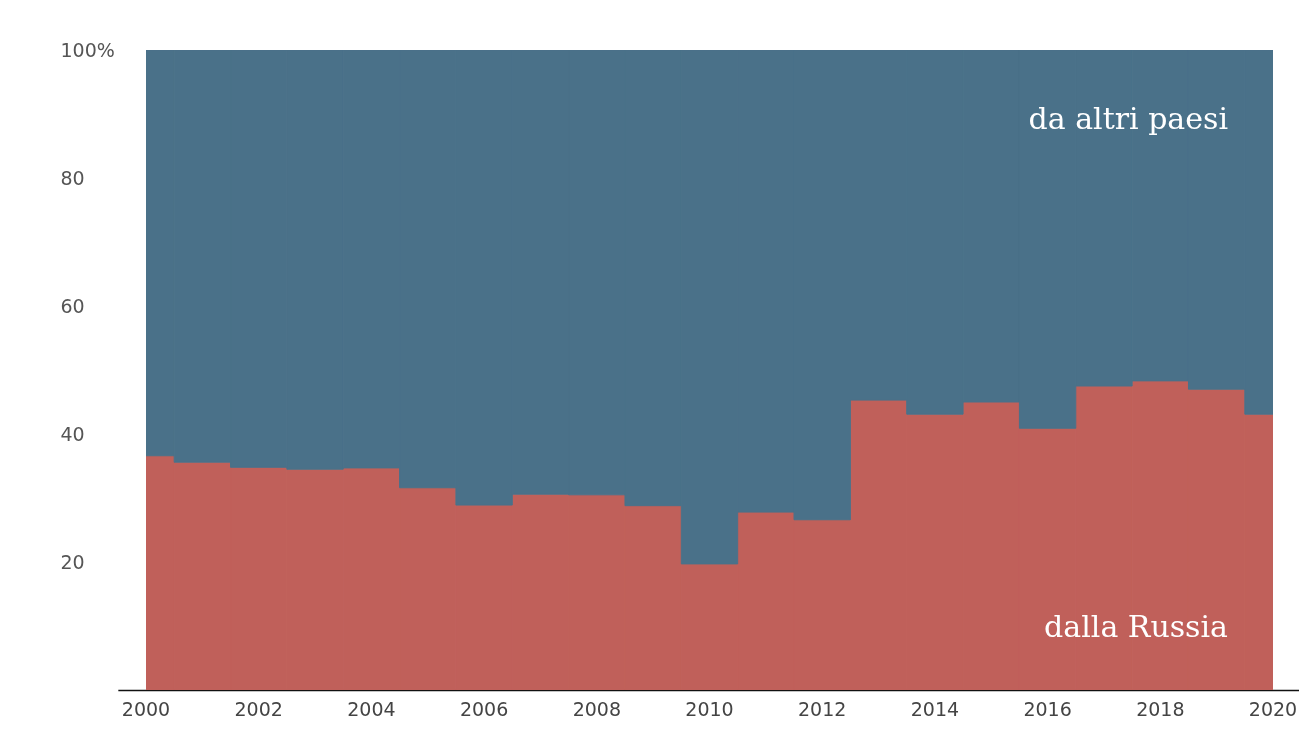  What do you see at coordinates (1047, 708) in the screenshot?
I see `x-tick-label: 2016` at bounding box center [1047, 708].